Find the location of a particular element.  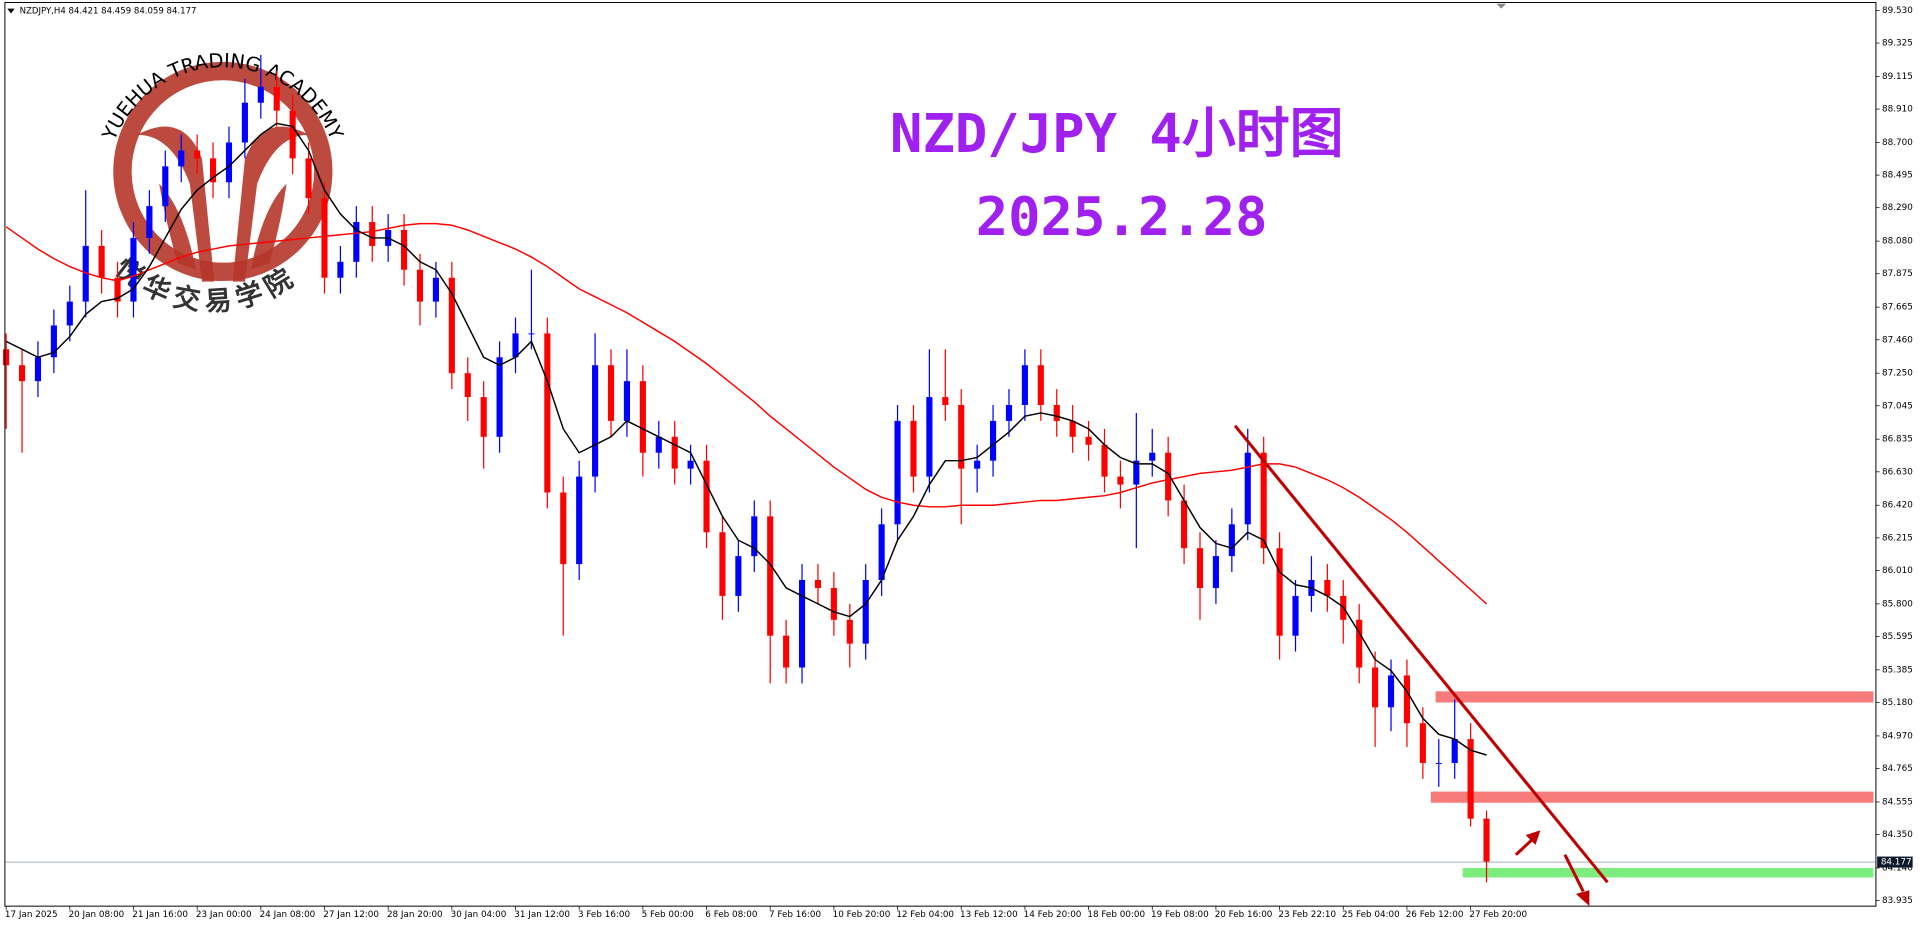

y-tick-label: 84.350 is located at coordinates (1897, 835).